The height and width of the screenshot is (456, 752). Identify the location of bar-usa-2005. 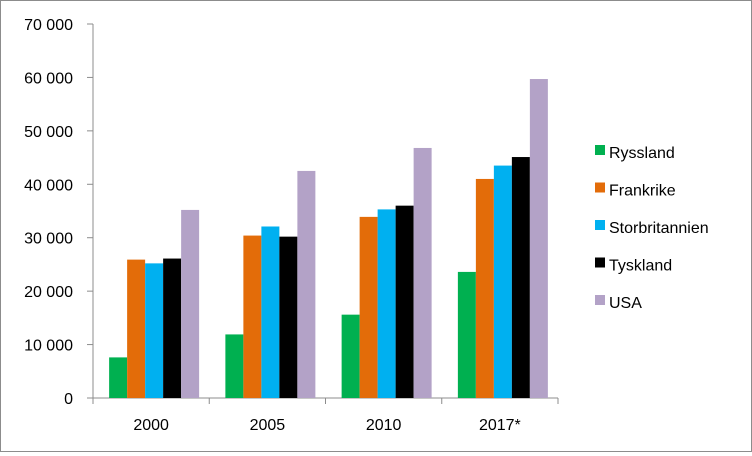
(306, 284).